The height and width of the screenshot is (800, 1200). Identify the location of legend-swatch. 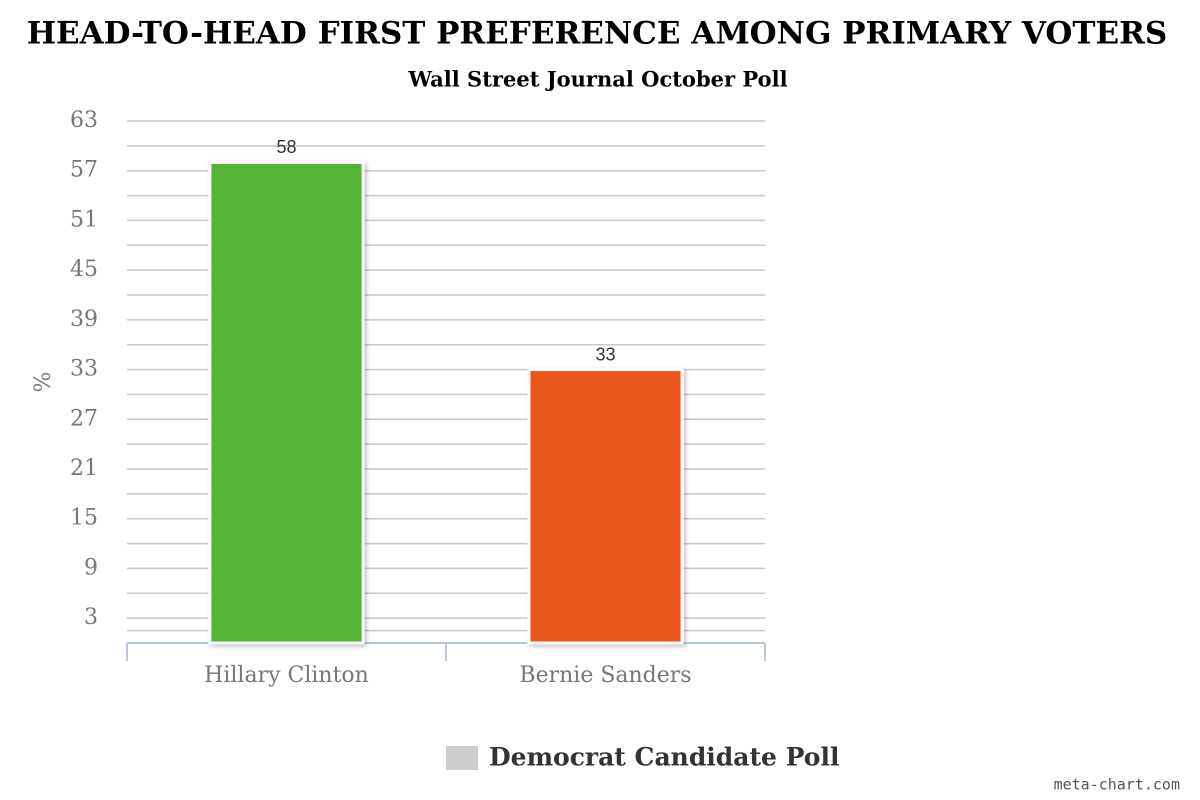
(462, 758).